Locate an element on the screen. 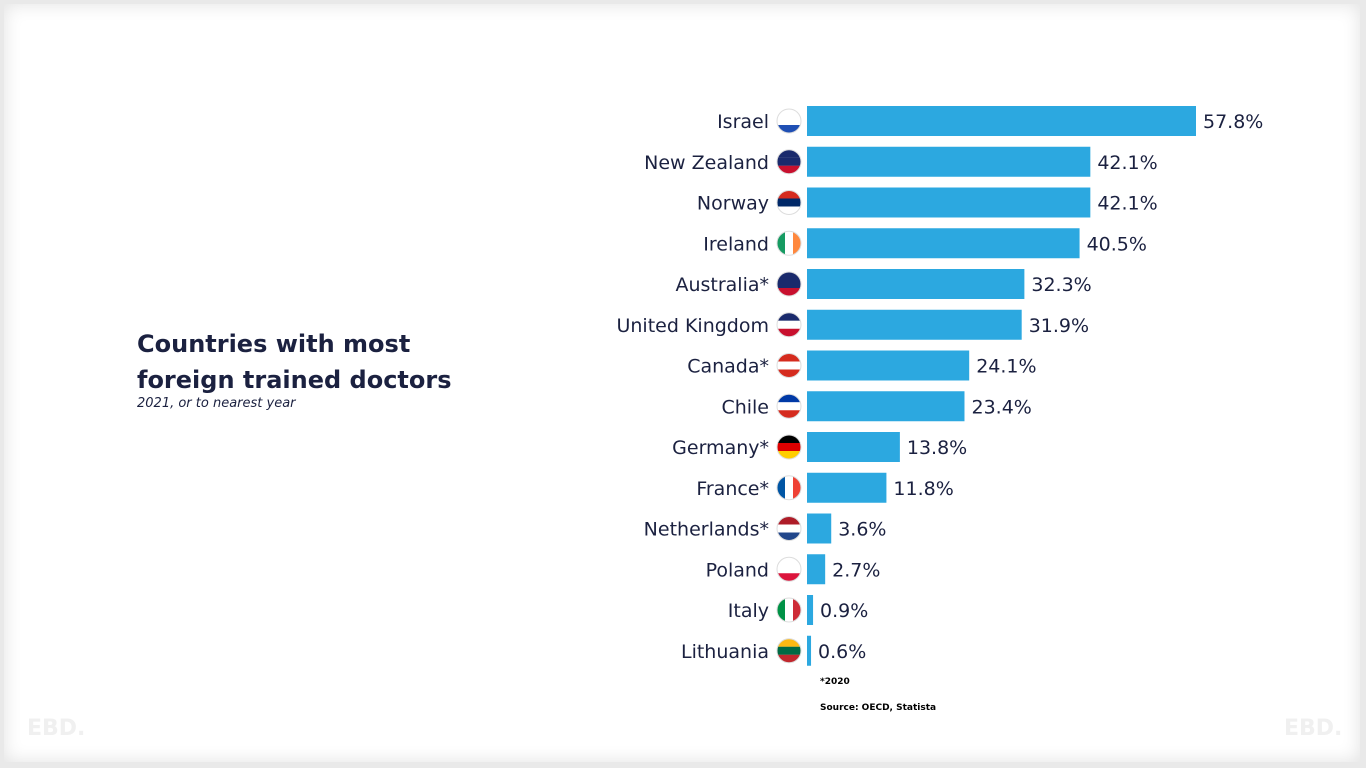 The width and height of the screenshot is (1366, 768). value-label: 31.9% is located at coordinates (1059, 326).